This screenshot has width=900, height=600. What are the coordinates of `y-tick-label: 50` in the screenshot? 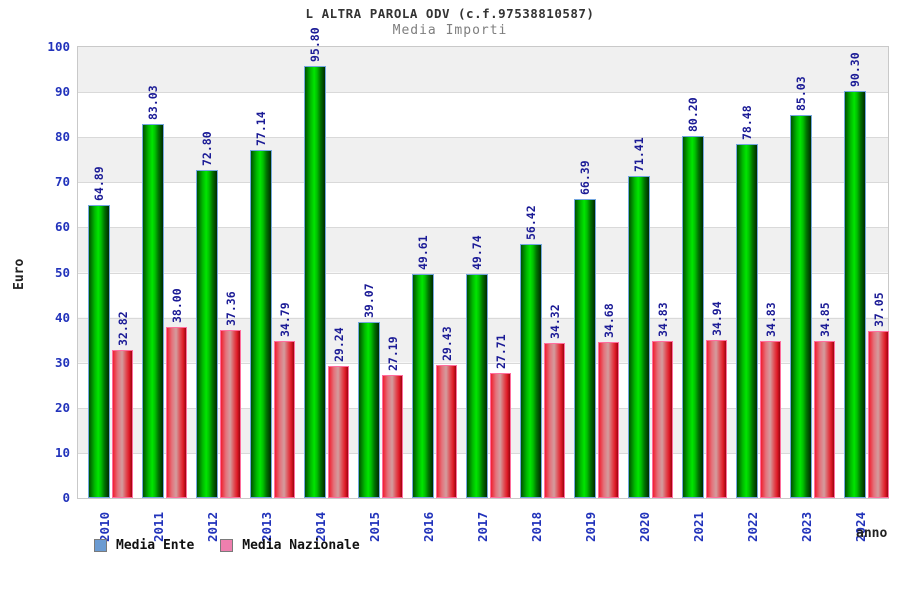 It's located at (62, 272).